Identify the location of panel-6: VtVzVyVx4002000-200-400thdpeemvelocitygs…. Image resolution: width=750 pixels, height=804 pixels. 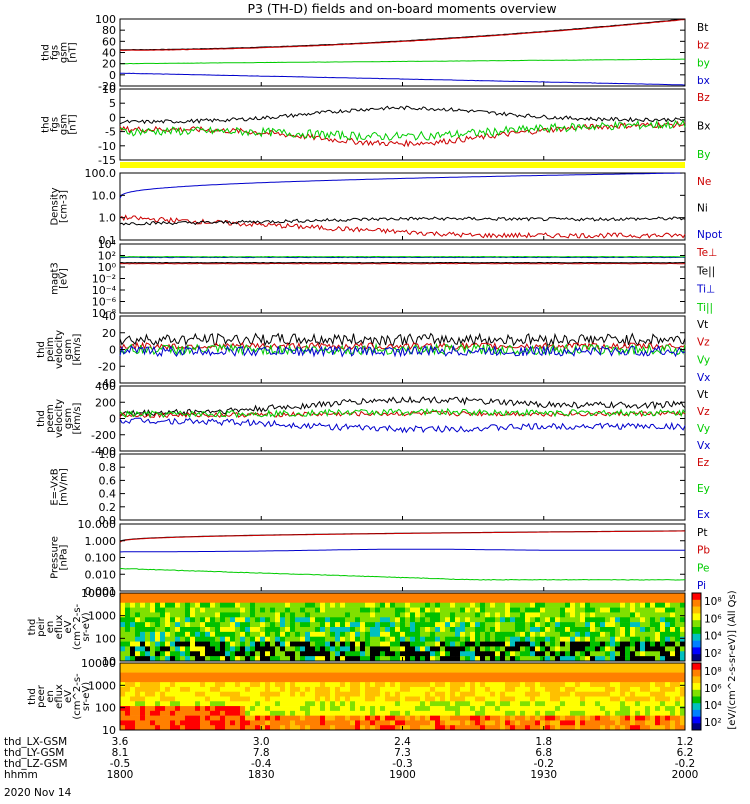
(373, 419).